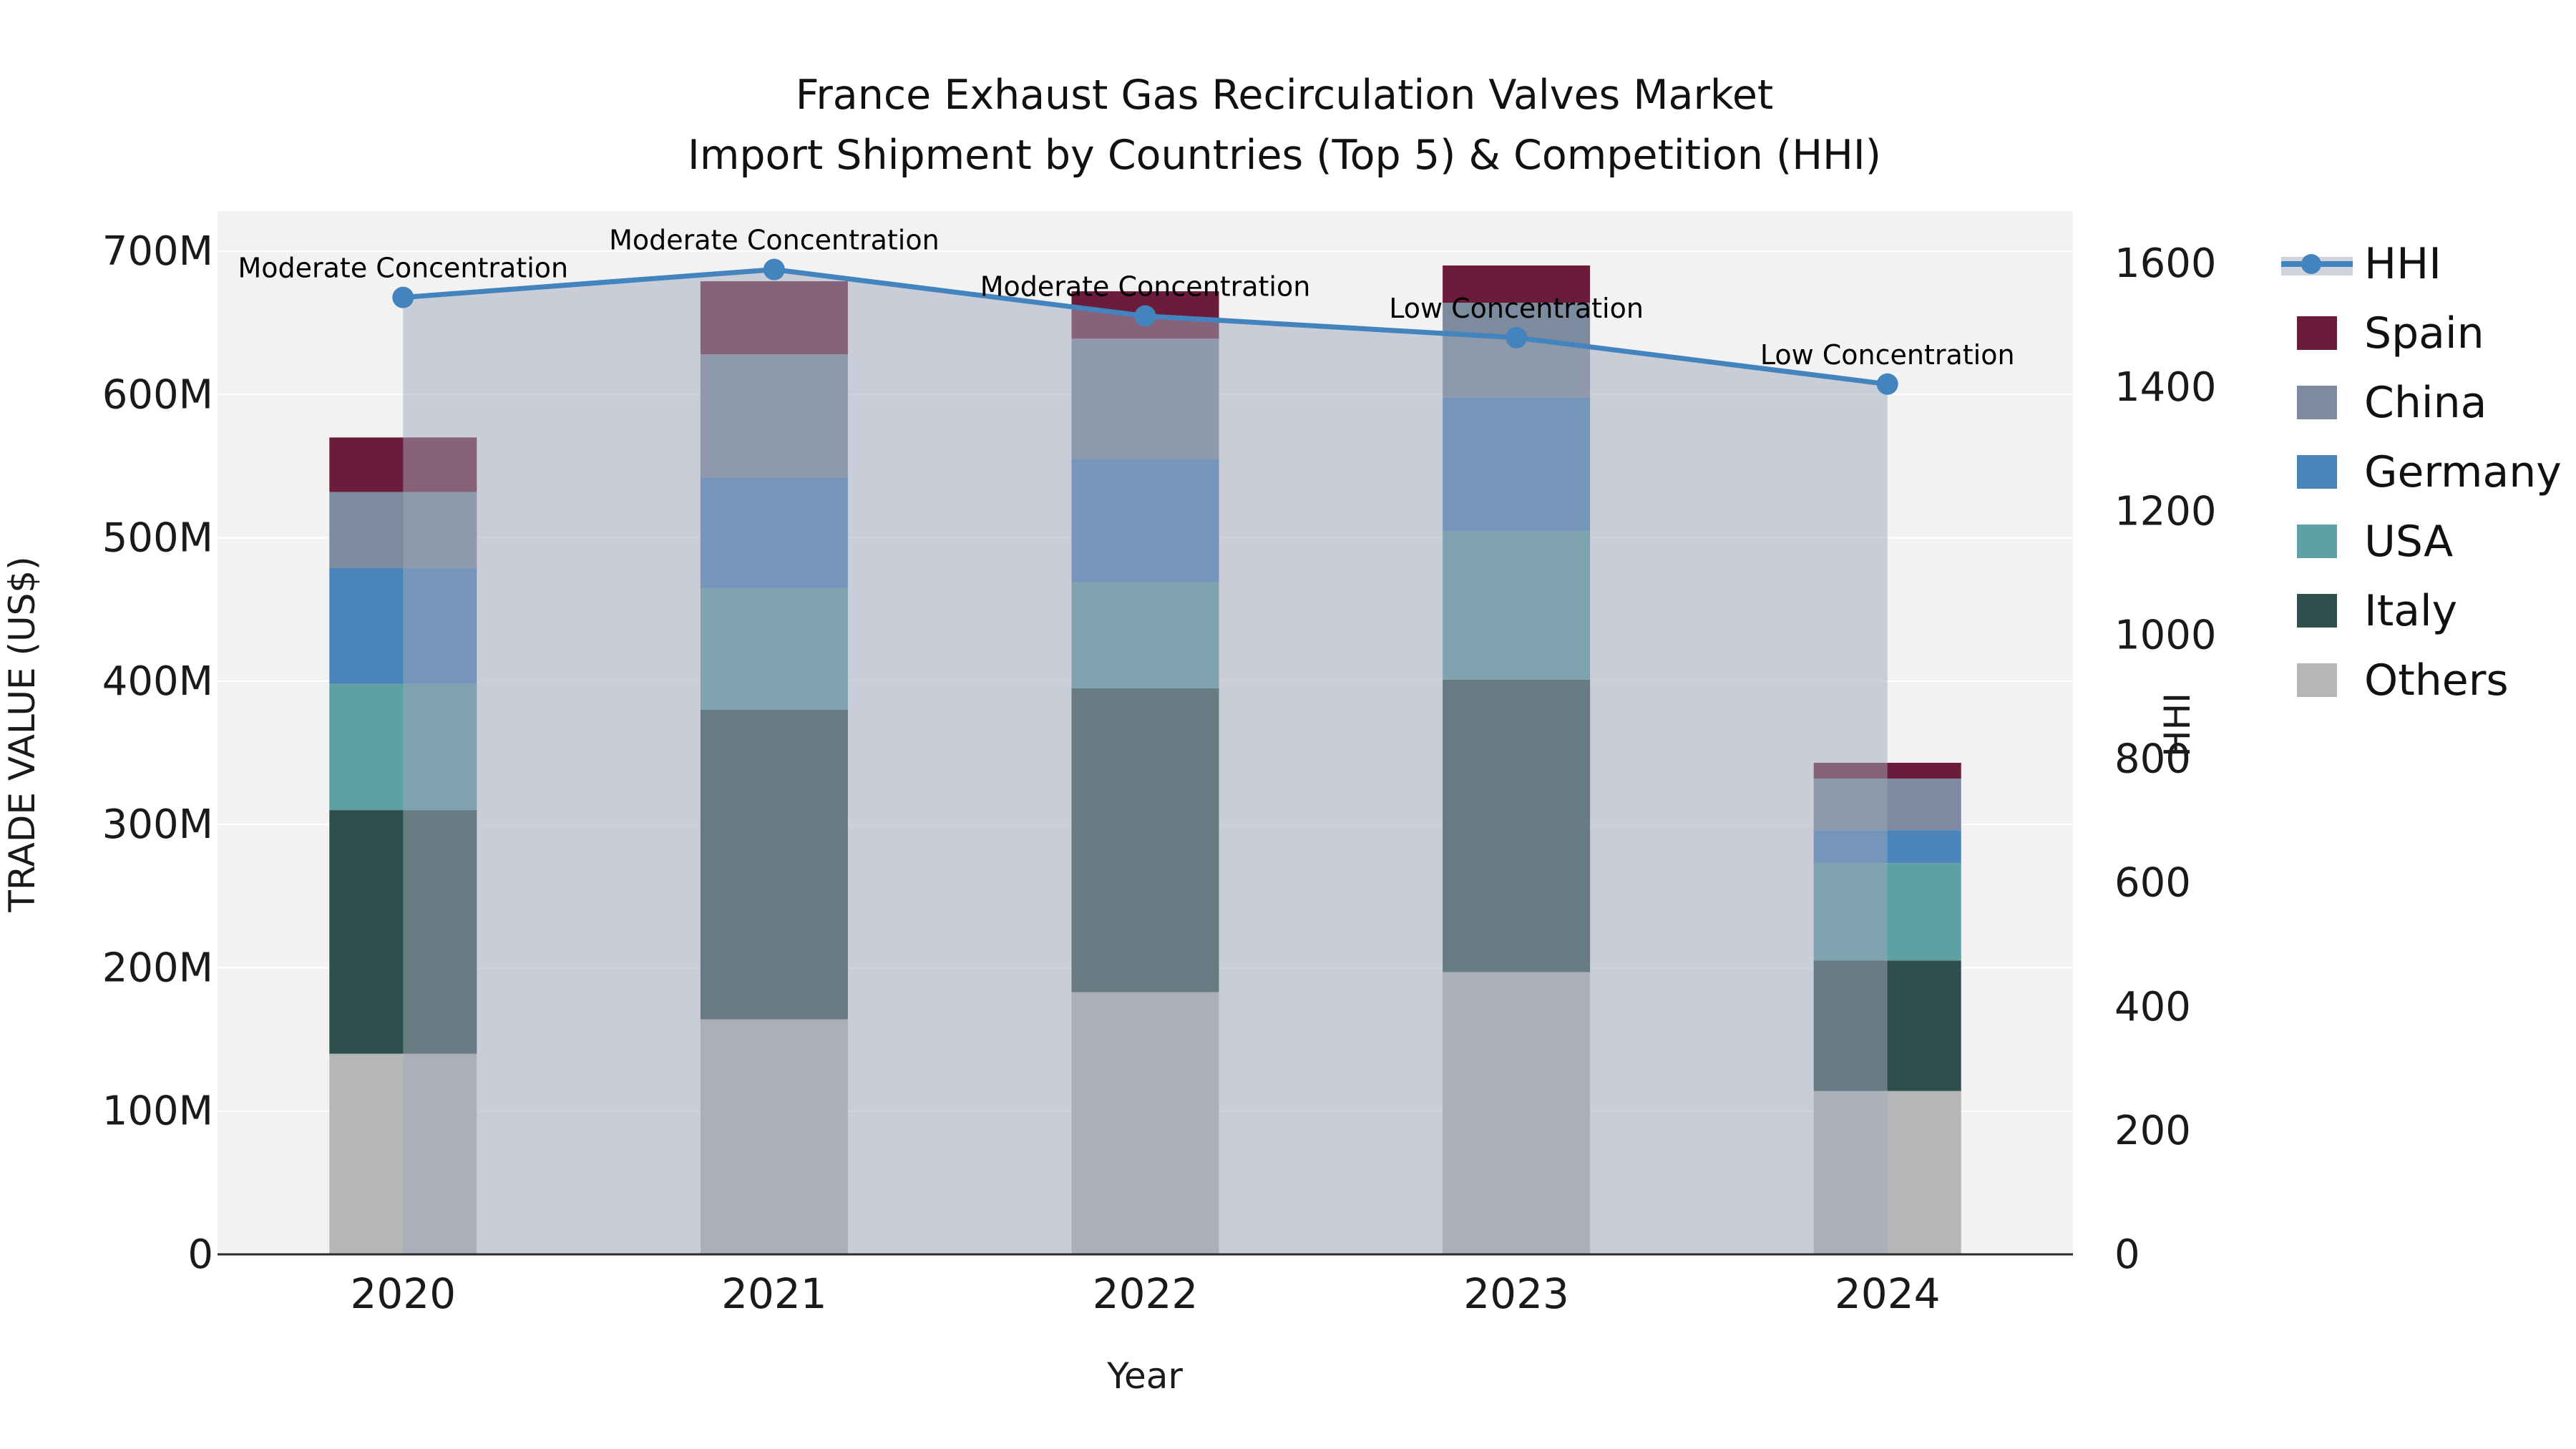 Image resolution: width=2576 pixels, height=1449 pixels. I want to click on legend-item-italy: Italy, so click(2421, 610).